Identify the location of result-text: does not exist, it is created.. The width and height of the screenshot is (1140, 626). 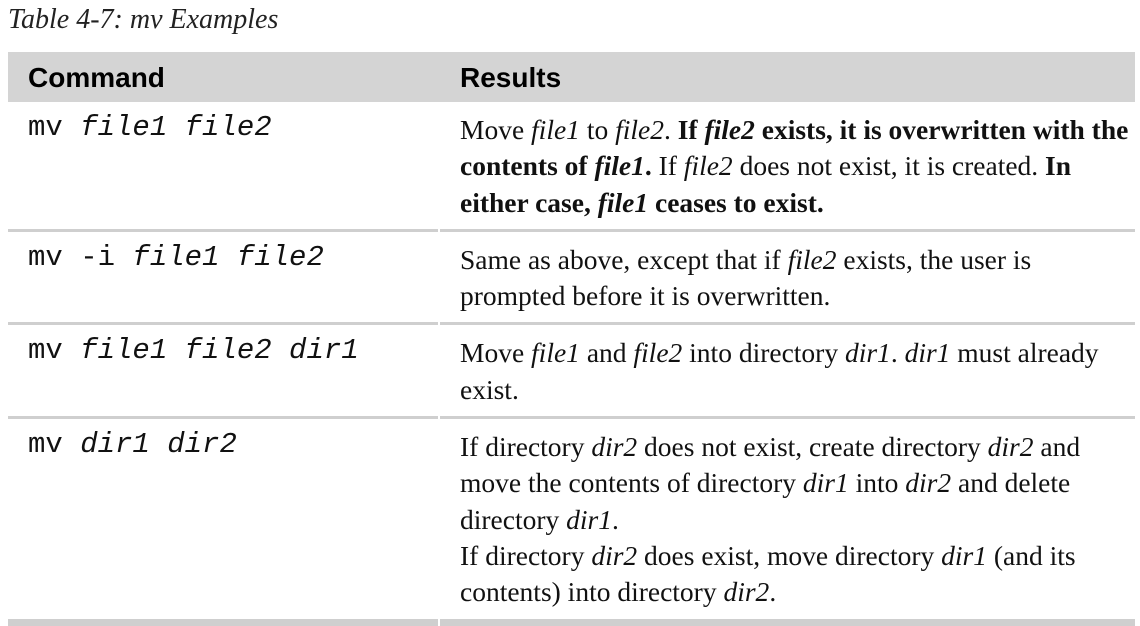
(889, 166).